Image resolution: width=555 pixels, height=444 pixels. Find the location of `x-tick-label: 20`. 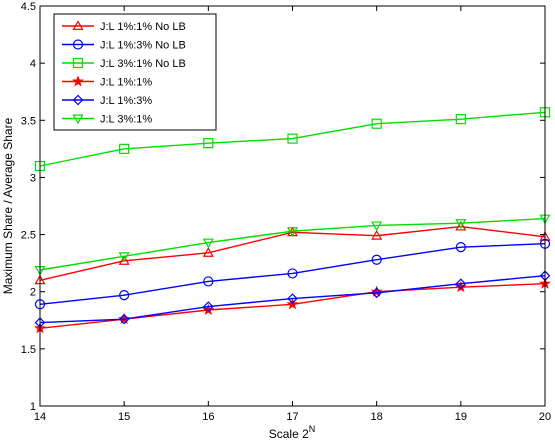

x-tick-label: 20 is located at coordinates (545, 417).